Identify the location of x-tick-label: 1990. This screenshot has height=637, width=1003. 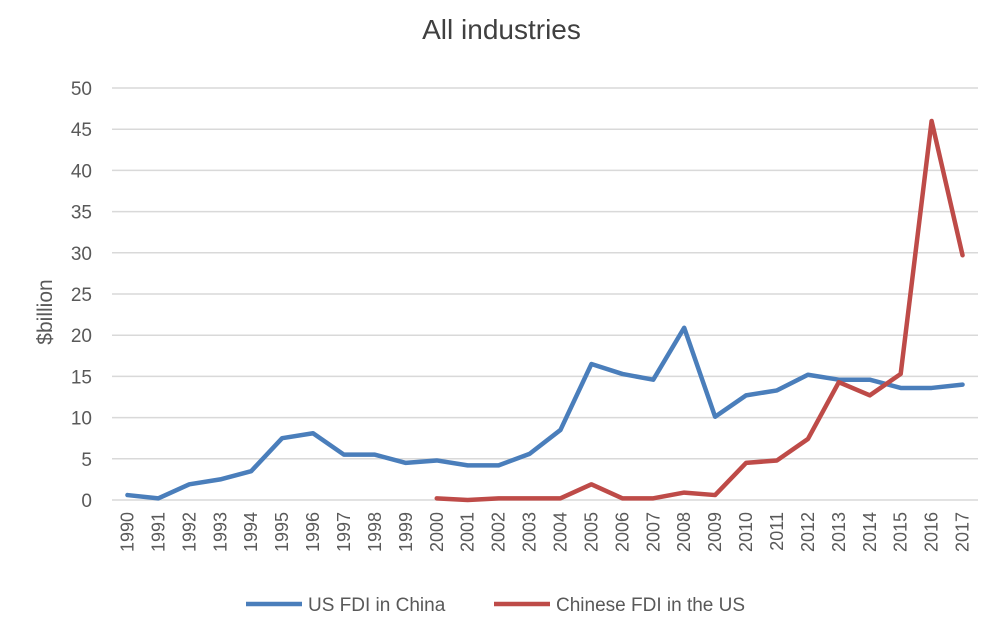
(127, 532).